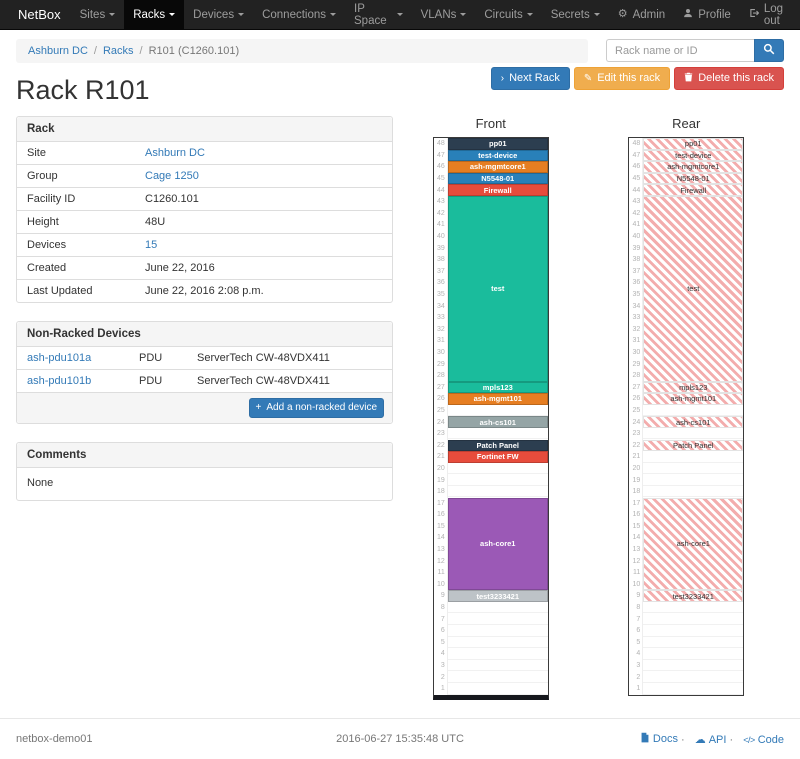 This screenshot has width=800, height=759. What do you see at coordinates (441, 666) in the screenshot?
I see `unit-number: 3` at bounding box center [441, 666].